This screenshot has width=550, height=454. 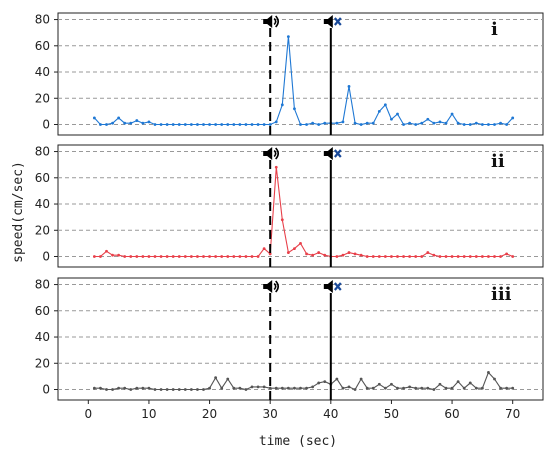 What do you see at coordinates (88, 414) in the screenshot?
I see `x-tick-label: 0` at bounding box center [88, 414].